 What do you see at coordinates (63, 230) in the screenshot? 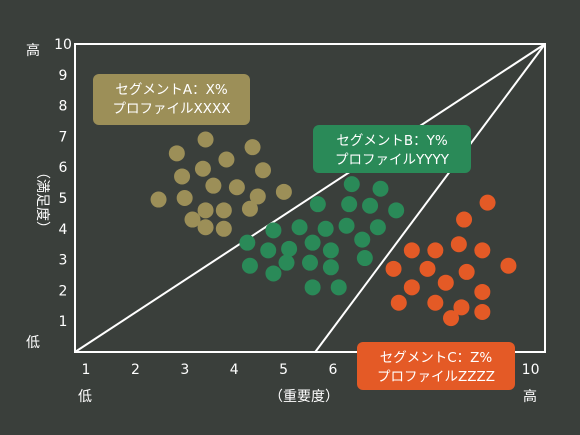
I see `y-tick-label-4: 4` at bounding box center [63, 230].